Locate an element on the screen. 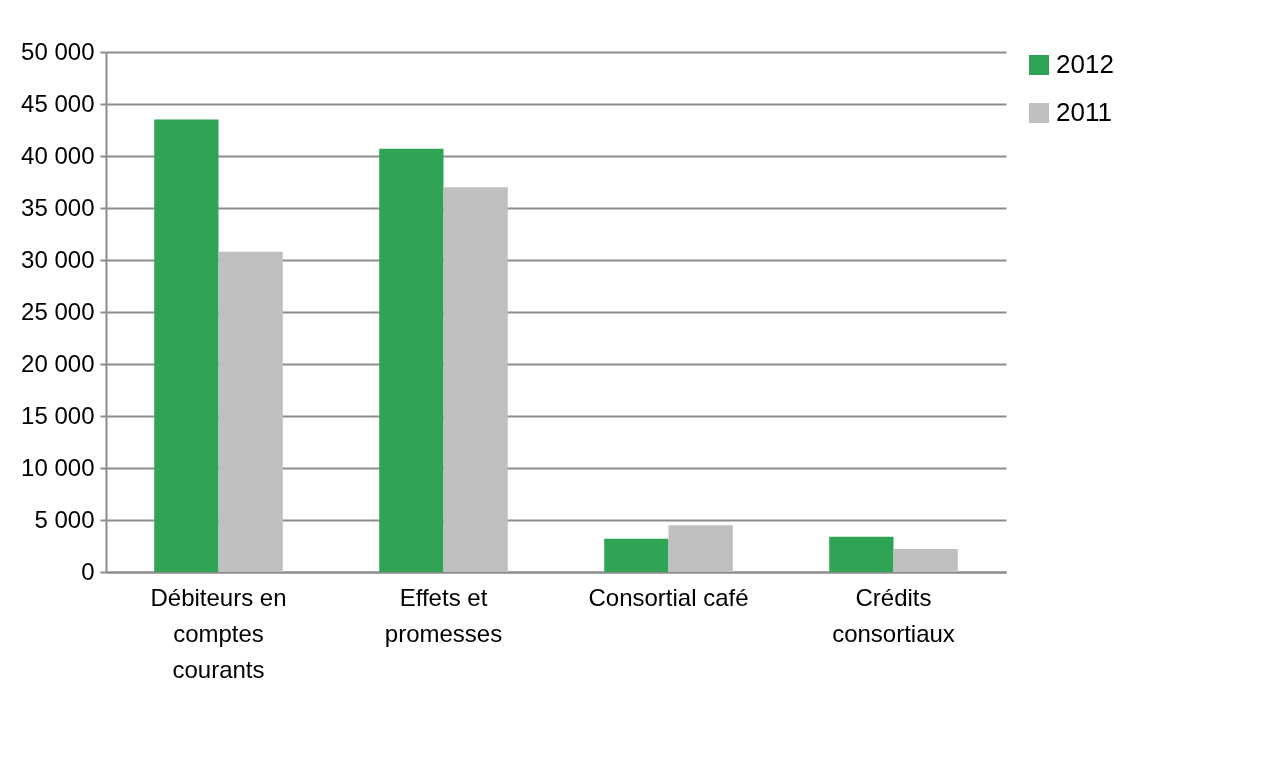 The height and width of the screenshot is (765, 1288). y-tick-label: 5 000 is located at coordinates (64, 519).